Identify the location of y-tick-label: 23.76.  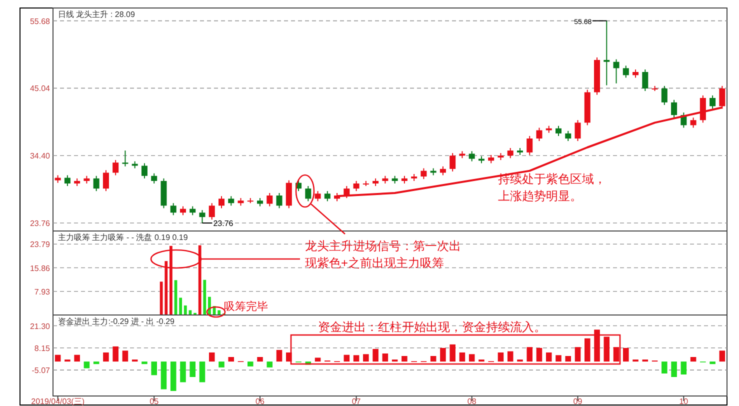
(40, 223).